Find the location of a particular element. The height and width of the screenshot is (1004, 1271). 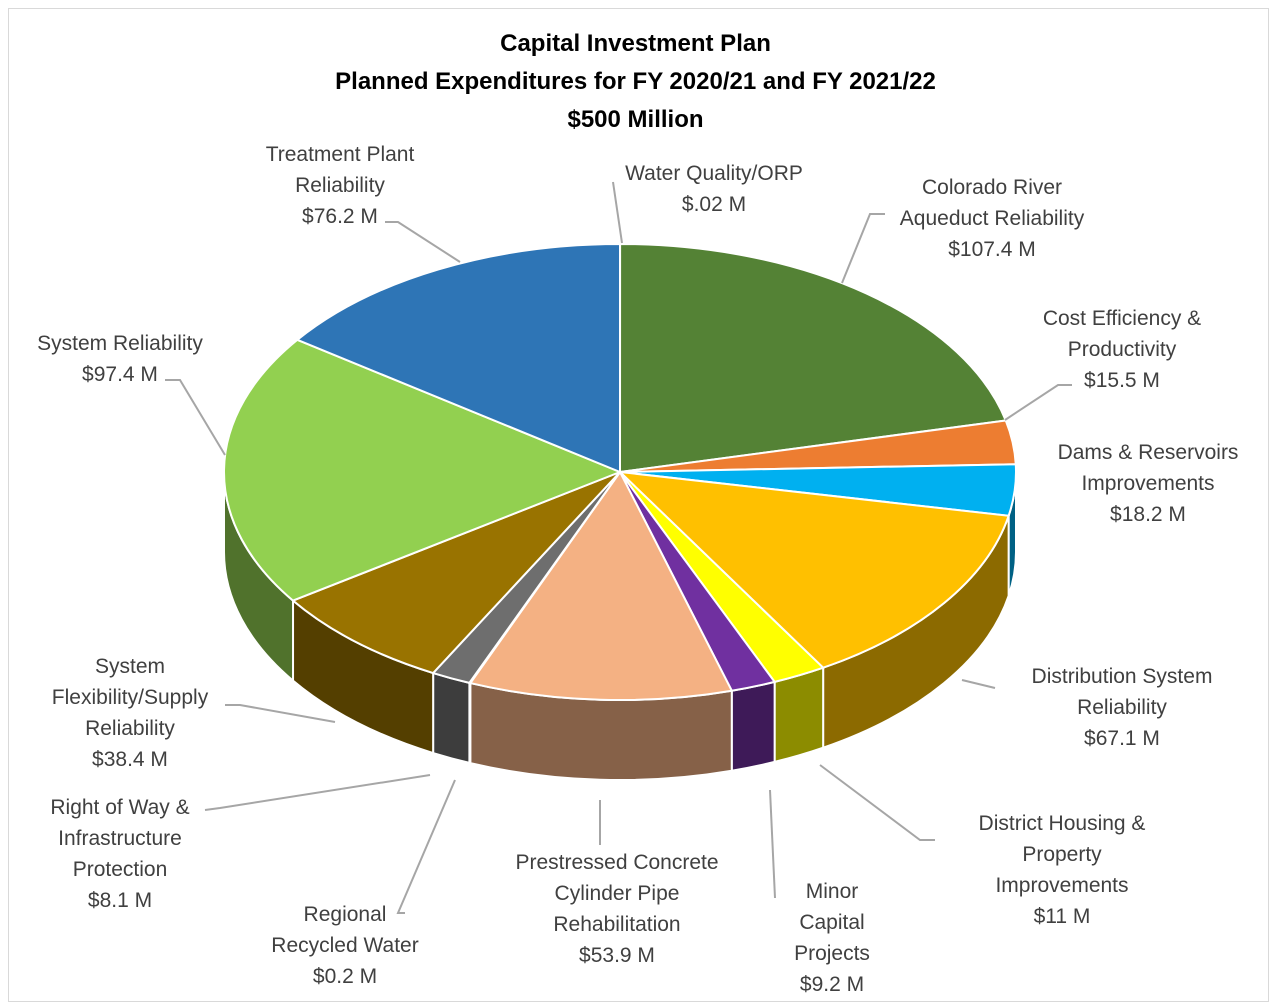

value-label: $.02 M is located at coordinates (714, 204).